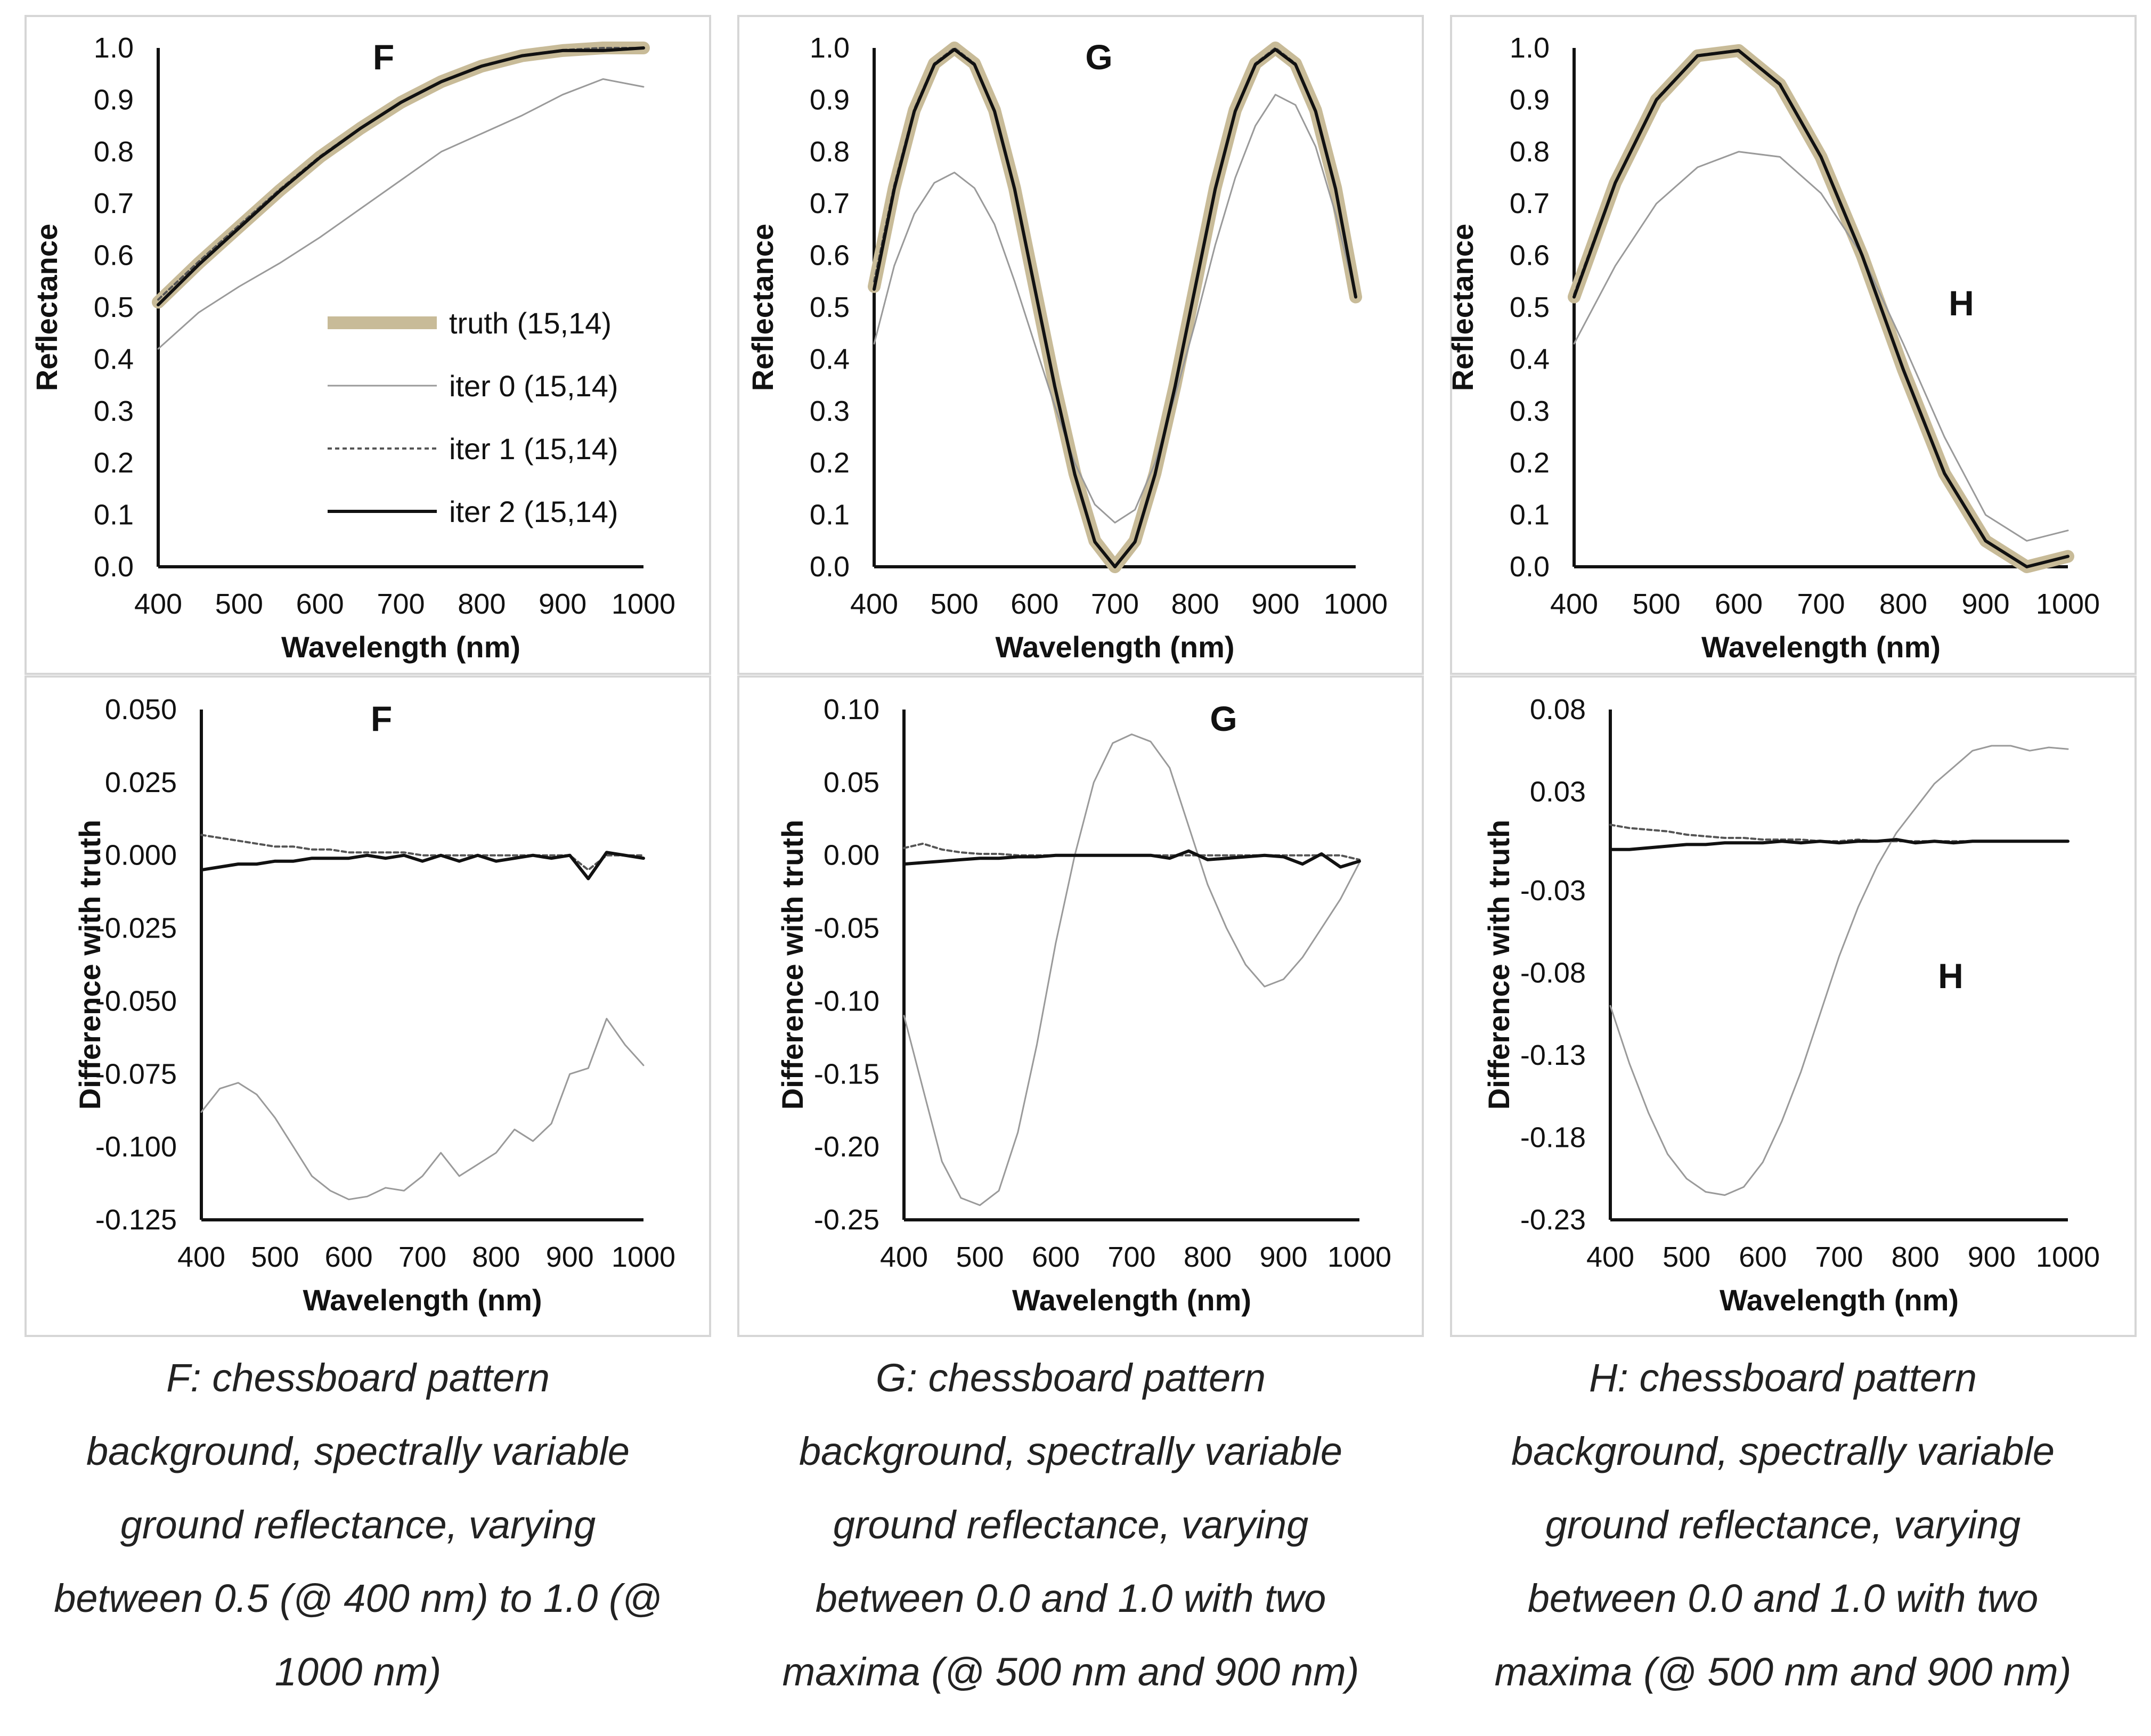 This screenshot has height=1736, width=2151. I want to click on y-tick-label: -0.23, so click(1553, 1220).